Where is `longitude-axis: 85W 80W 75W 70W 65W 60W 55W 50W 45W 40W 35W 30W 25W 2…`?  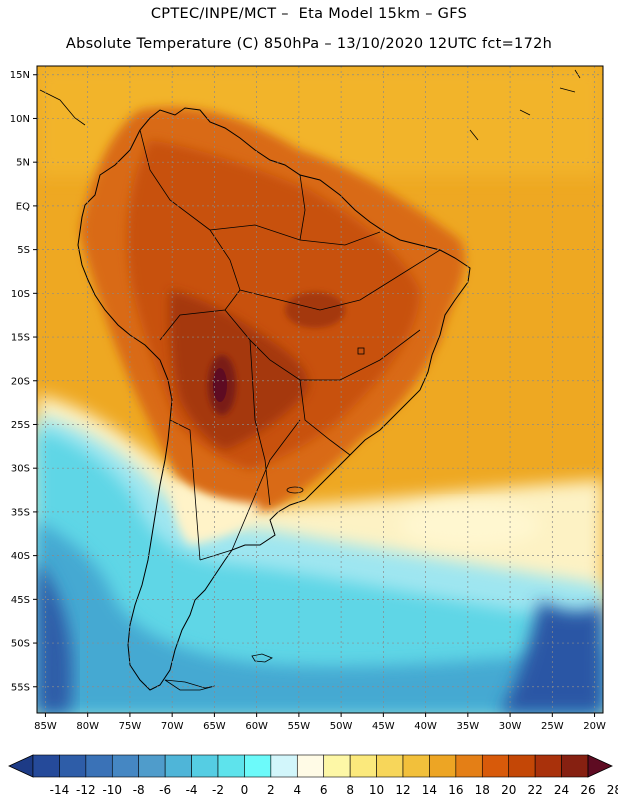 longitude-axis: 85W 80W 75W 70W 65W 60W 55W 50W 45W 40W 35W 30W 25W 2… is located at coordinates (320, 722).